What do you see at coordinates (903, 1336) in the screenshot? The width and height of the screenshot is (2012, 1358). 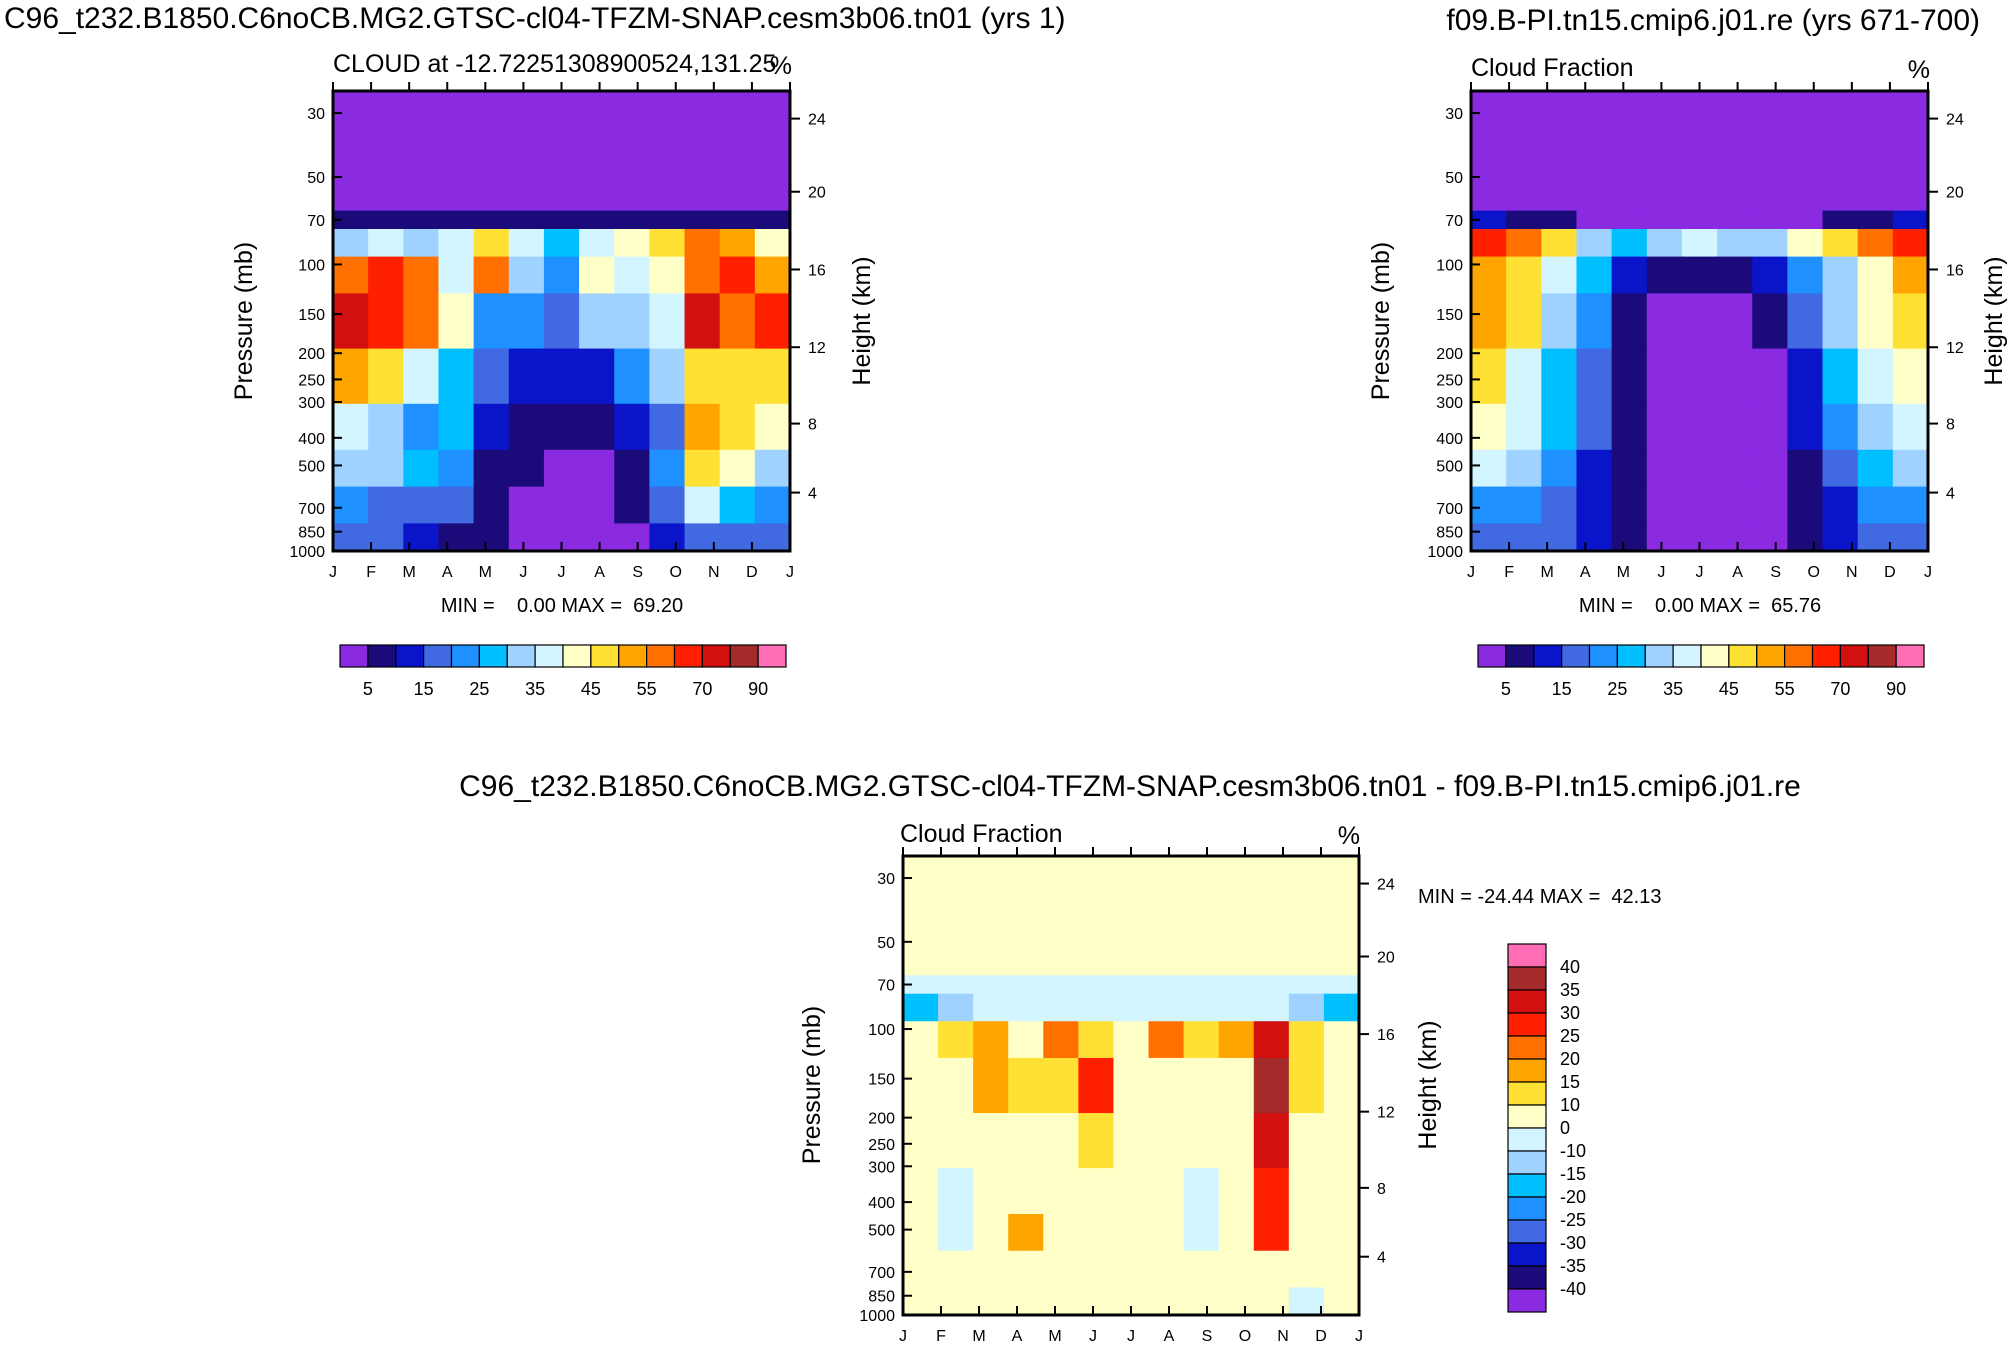 I see `p3-xtick-label: J` at bounding box center [903, 1336].